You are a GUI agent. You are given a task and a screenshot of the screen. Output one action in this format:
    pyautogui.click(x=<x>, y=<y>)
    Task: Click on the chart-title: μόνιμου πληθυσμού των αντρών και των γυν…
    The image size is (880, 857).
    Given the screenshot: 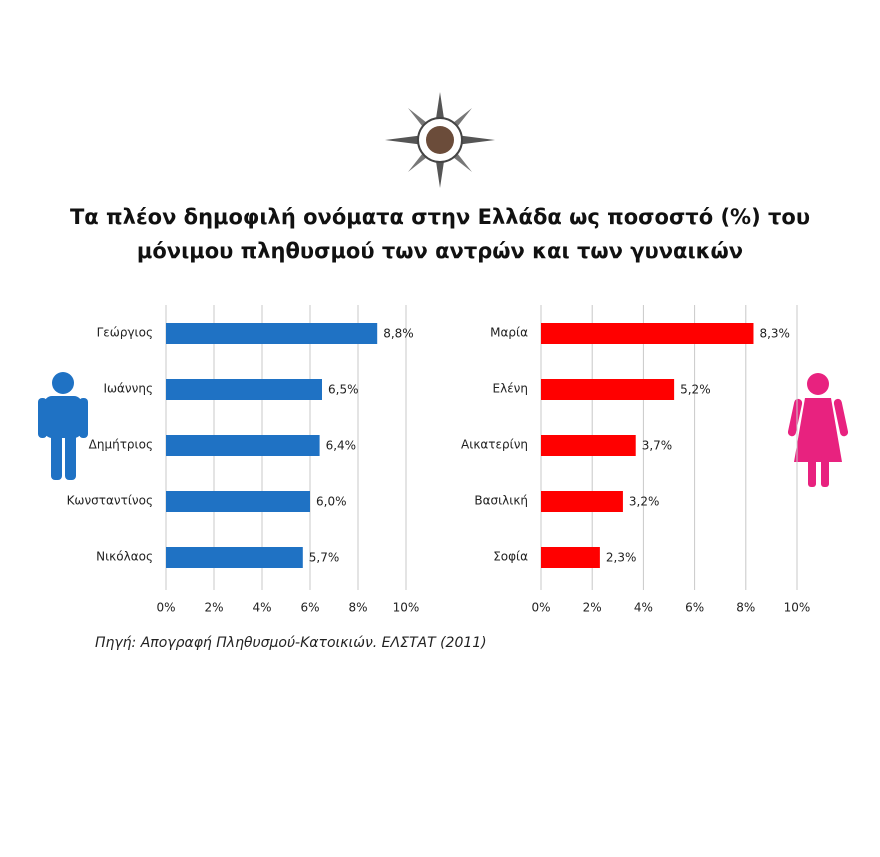 What is the action you would take?
    pyautogui.click(x=440, y=251)
    